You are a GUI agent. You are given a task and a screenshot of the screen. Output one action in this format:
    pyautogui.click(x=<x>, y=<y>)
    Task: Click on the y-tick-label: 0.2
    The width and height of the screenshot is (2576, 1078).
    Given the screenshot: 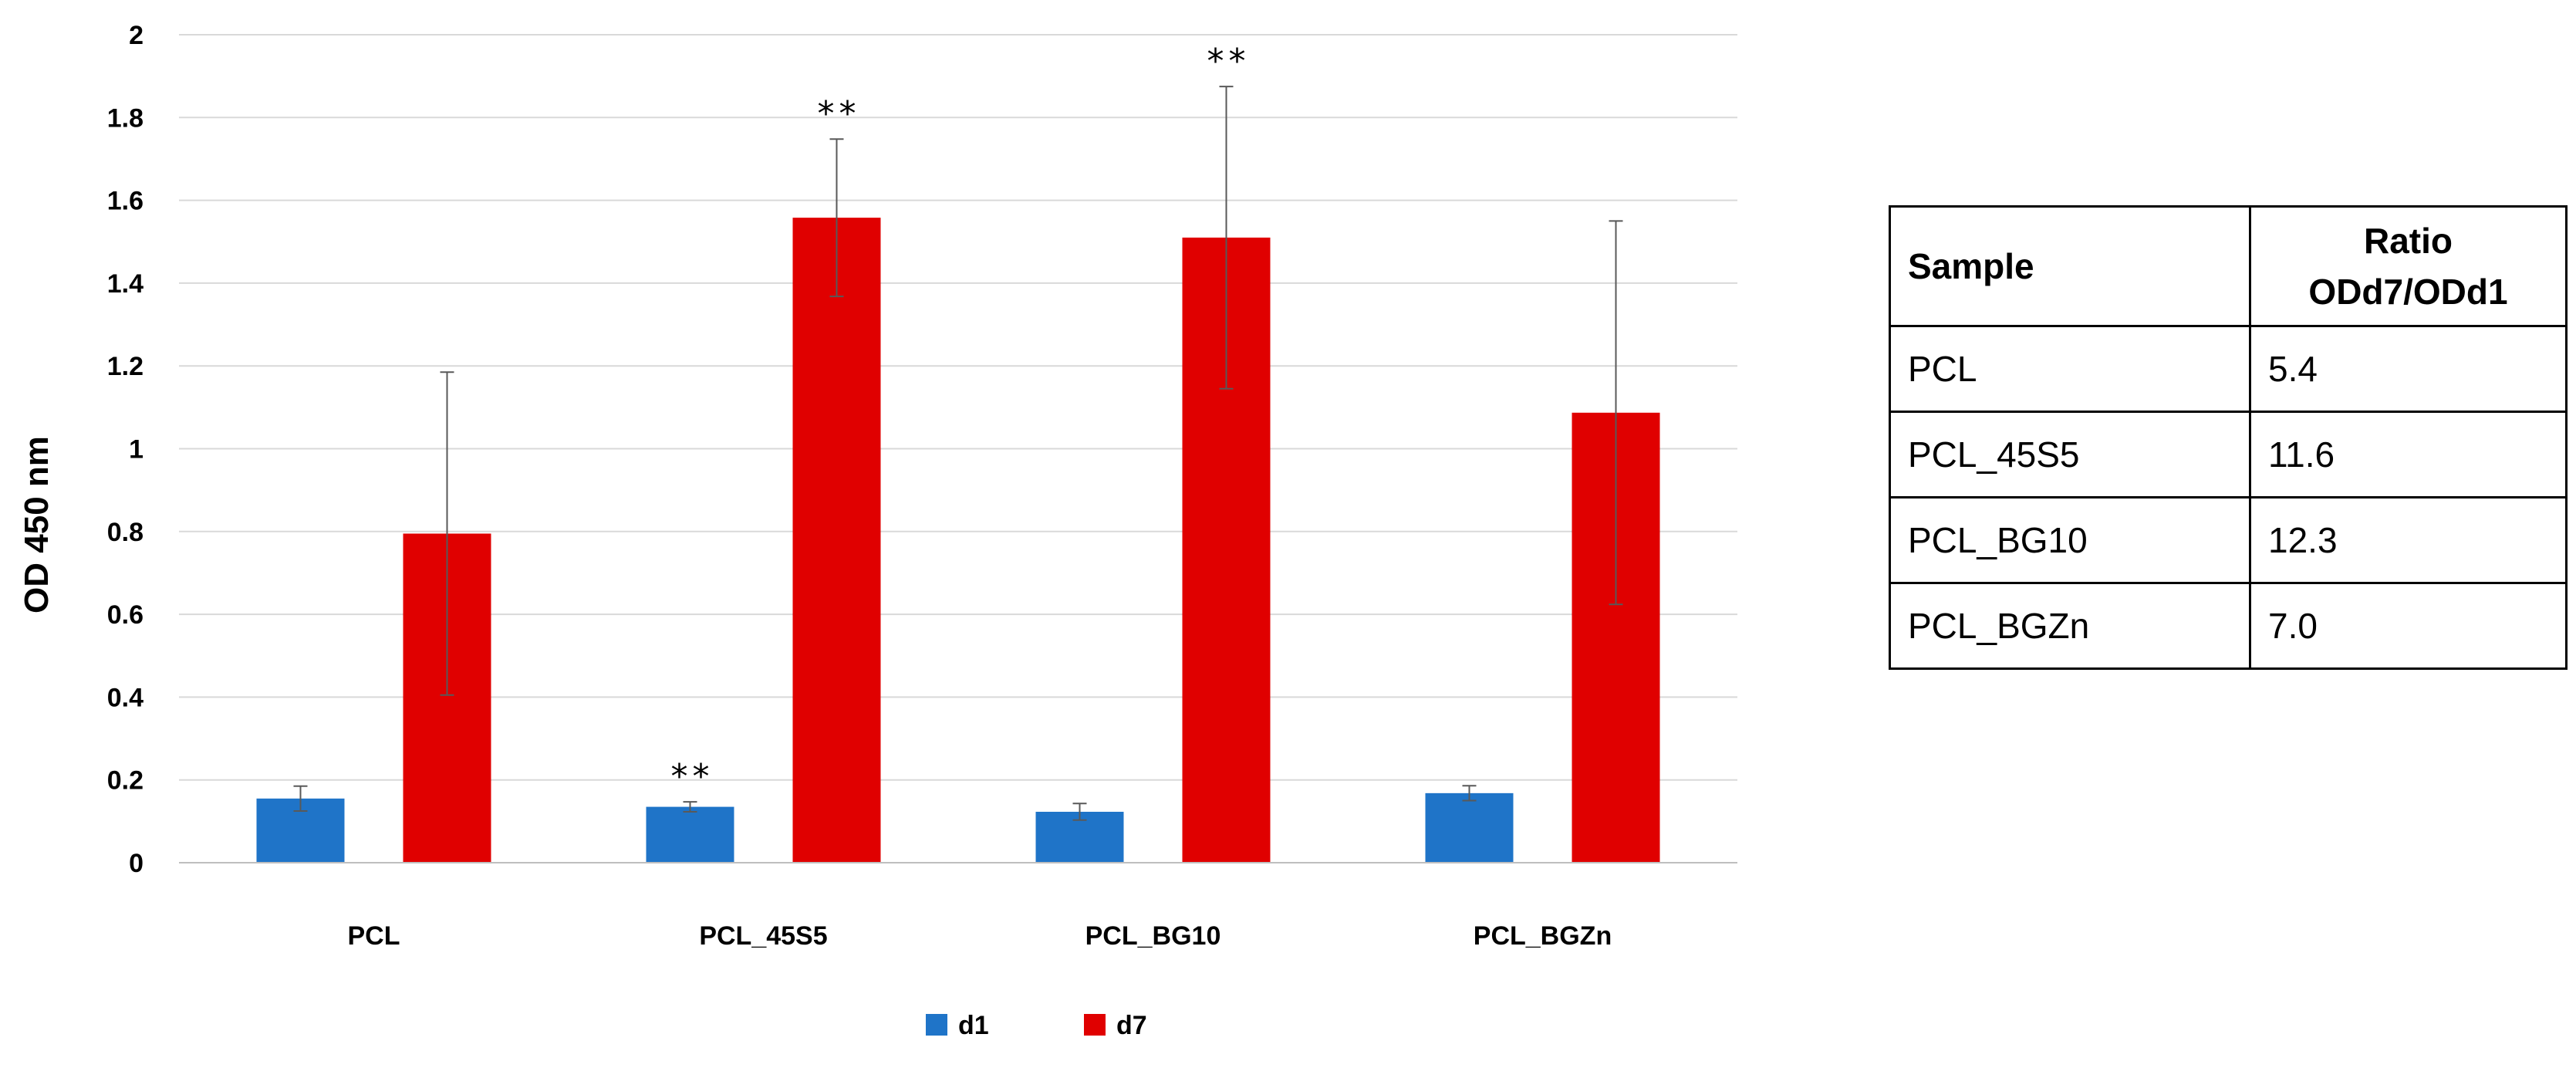 What is the action you would take?
    pyautogui.click(x=125, y=781)
    